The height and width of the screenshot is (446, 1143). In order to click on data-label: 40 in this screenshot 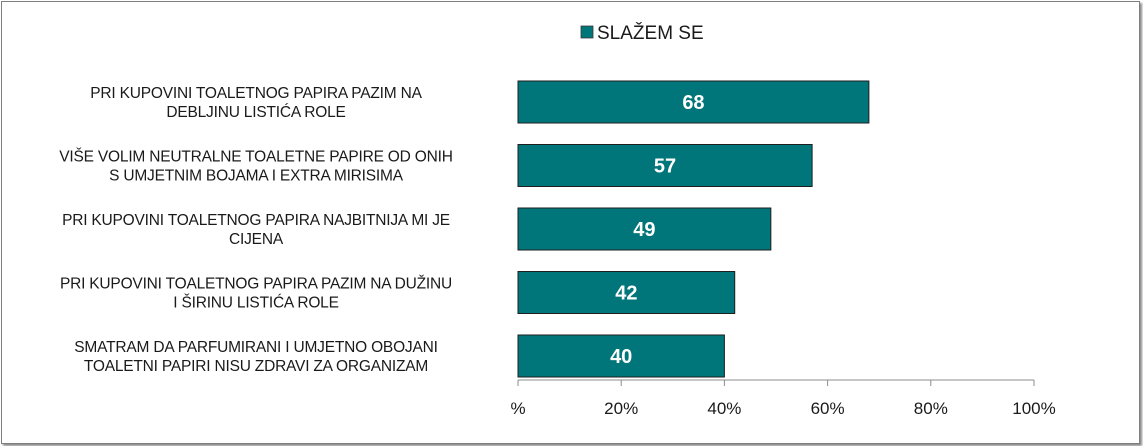, I will do `click(621, 357)`.